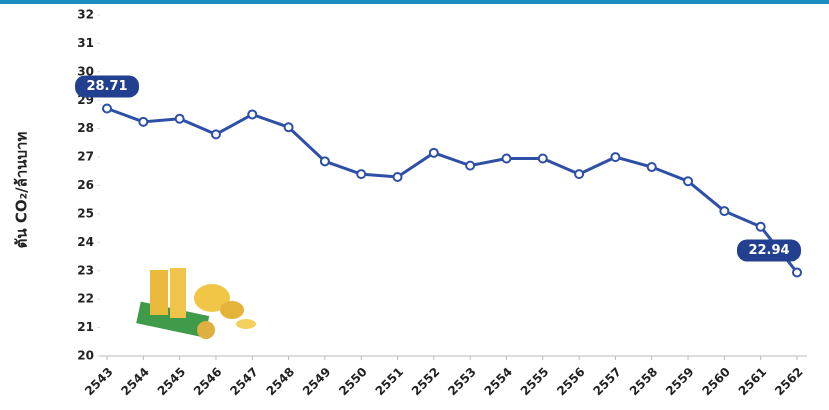  I want to click on x-tick-label: 2548, so click(281, 382).